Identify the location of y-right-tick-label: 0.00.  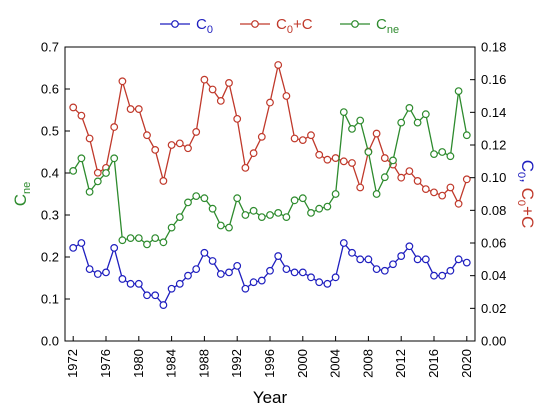
(493, 341).